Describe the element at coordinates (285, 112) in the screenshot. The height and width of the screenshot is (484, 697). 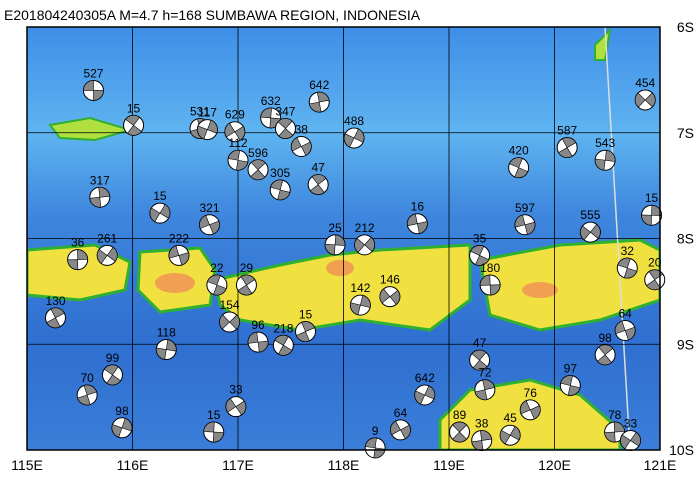
I see `depth-label: 347` at that location.